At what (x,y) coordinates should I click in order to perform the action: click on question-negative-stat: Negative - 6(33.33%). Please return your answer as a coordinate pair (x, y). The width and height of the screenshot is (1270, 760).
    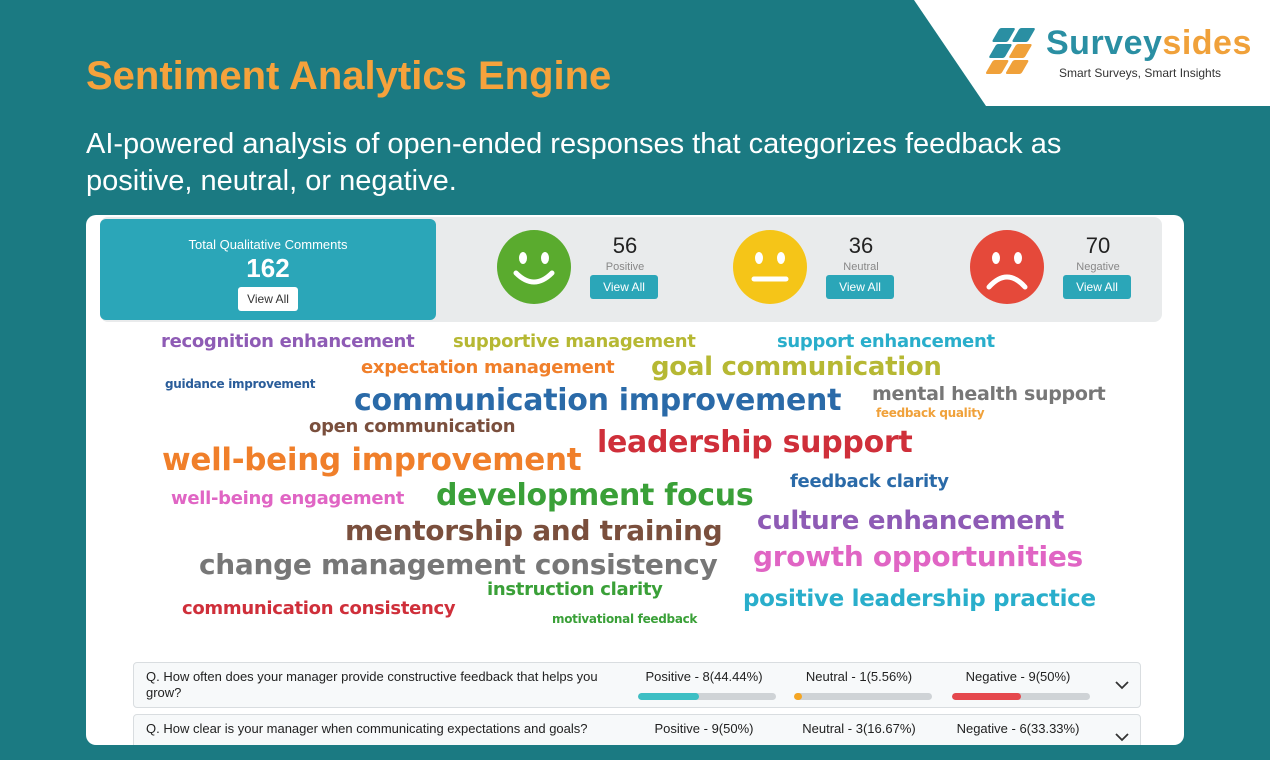
    Looking at the image, I should click on (1018, 728).